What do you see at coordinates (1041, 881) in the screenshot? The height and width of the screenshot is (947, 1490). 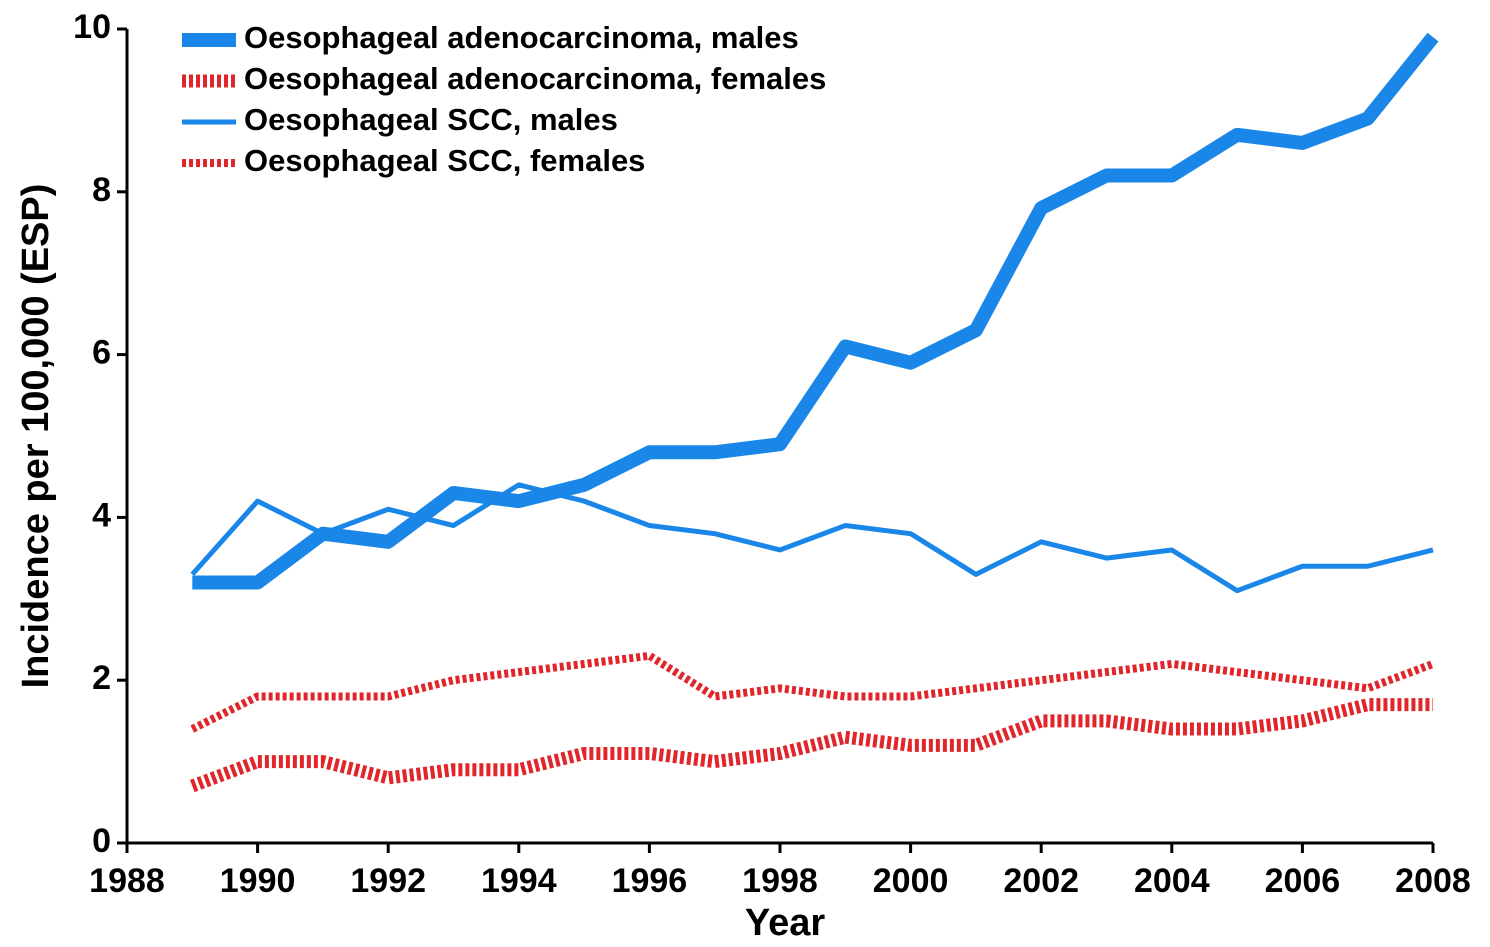 I see `x-tick-label: 2002` at bounding box center [1041, 881].